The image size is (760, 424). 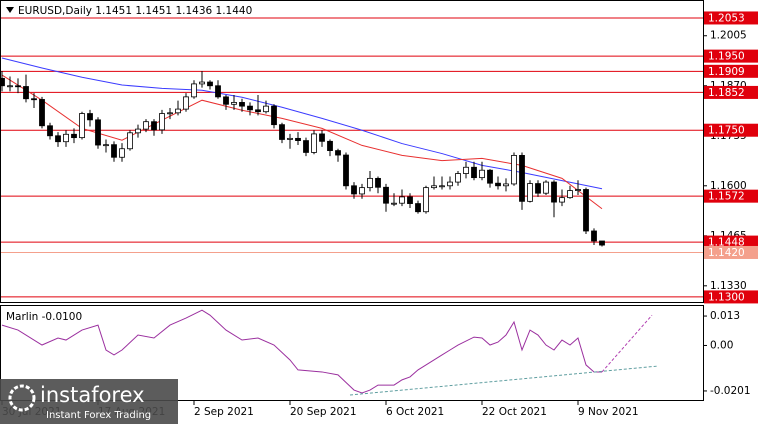 I want to click on level-label: 1.1420, so click(x=726, y=253).